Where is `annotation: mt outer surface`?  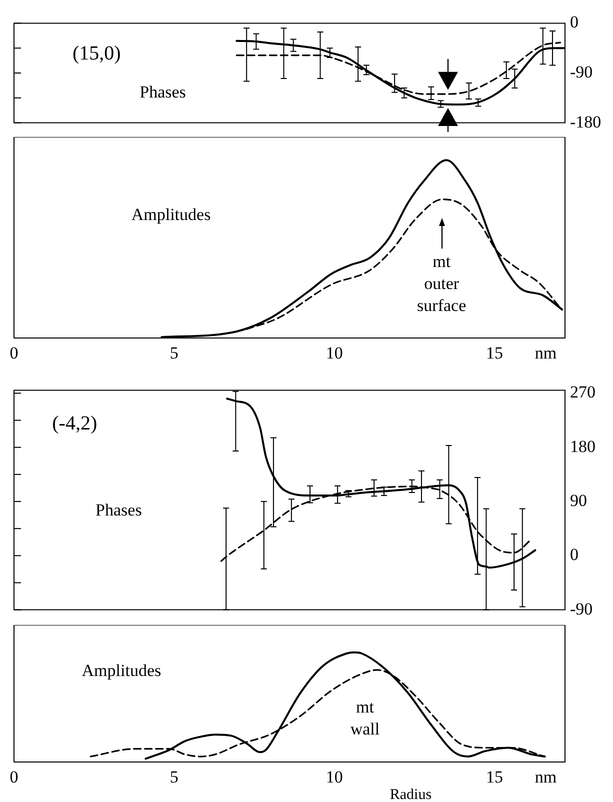
annotation: mt outer surface is located at coordinates (441, 284).